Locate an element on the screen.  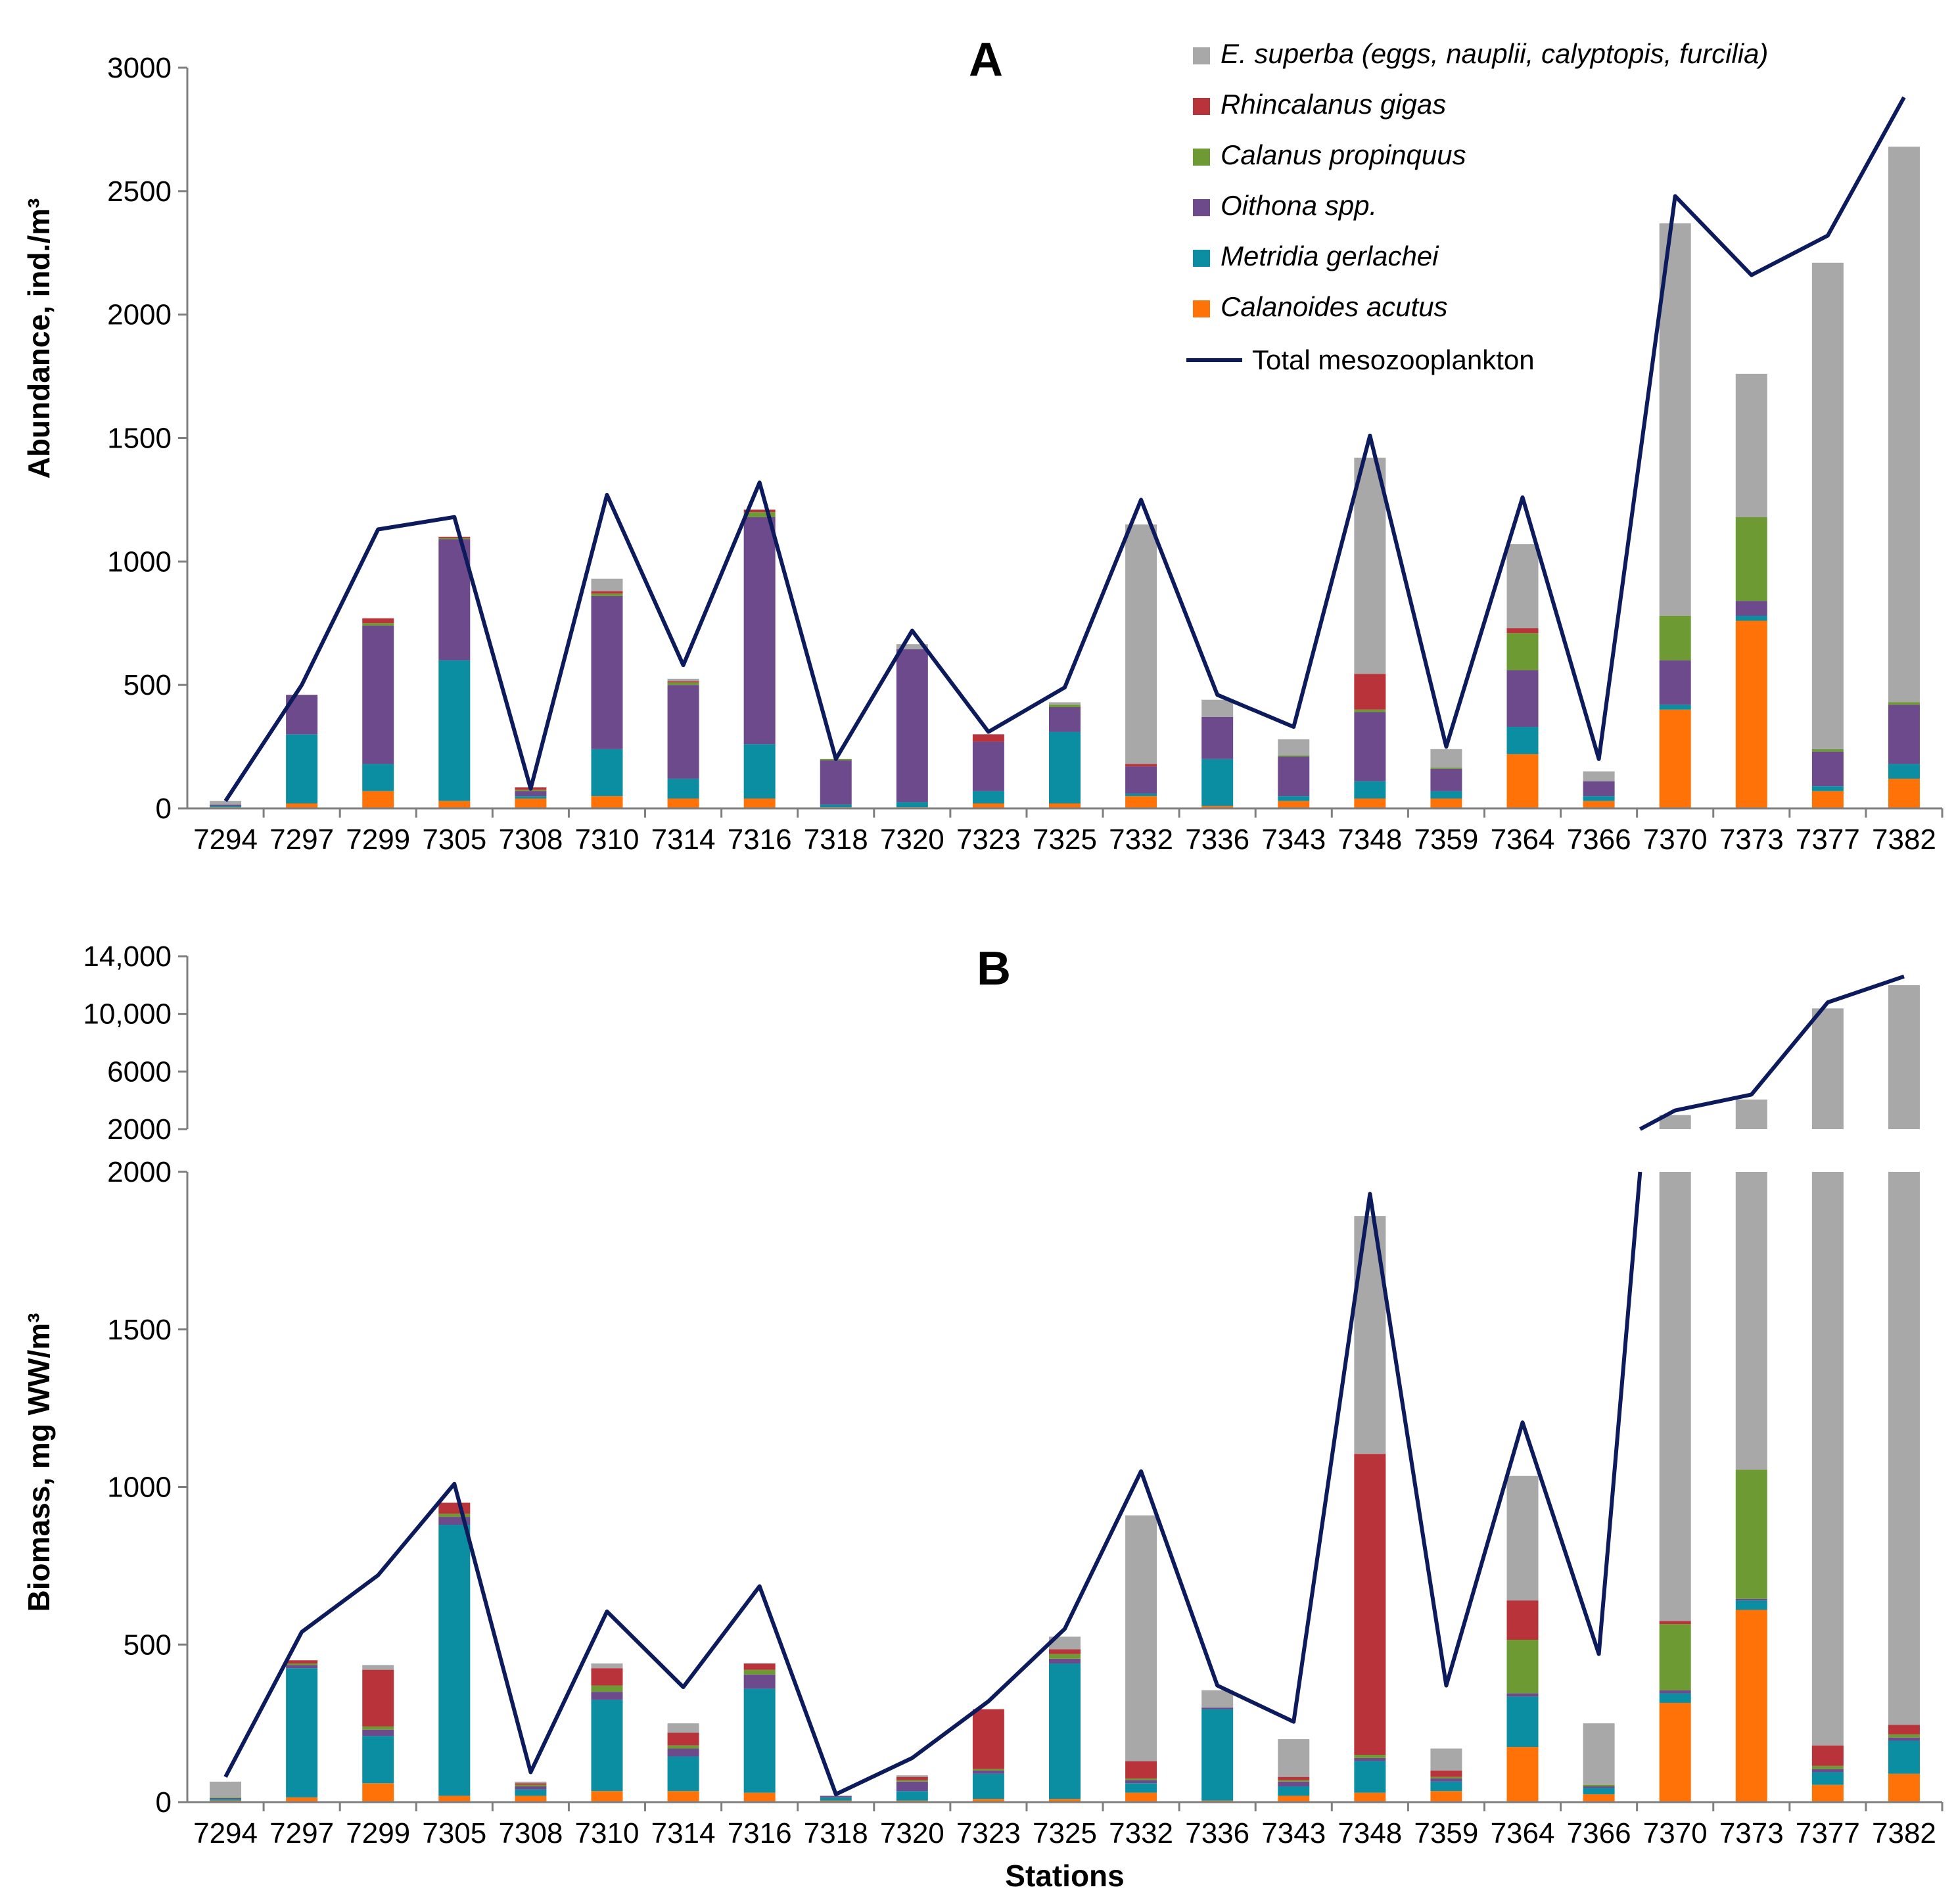
panel-a-ylabel: Abundance, ind./m³ is located at coordinates (39, 338).